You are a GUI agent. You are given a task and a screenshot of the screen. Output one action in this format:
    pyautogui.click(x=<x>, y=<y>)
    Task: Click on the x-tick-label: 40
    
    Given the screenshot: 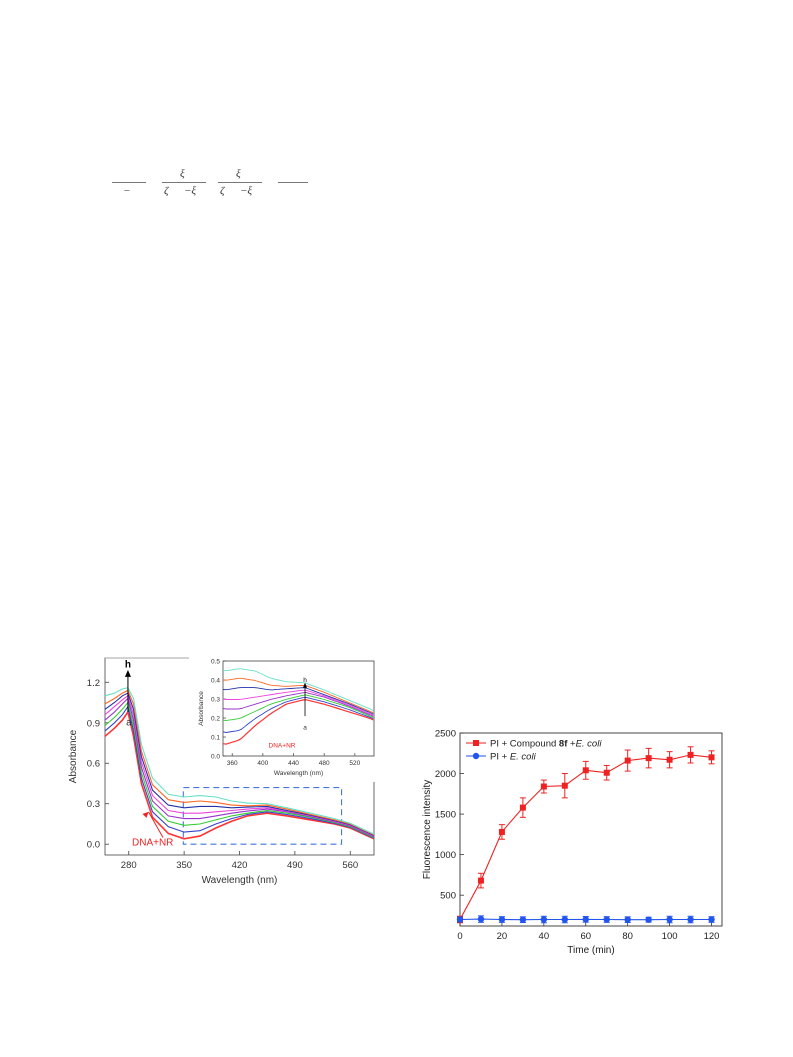 What is the action you would take?
    pyautogui.click(x=544, y=936)
    